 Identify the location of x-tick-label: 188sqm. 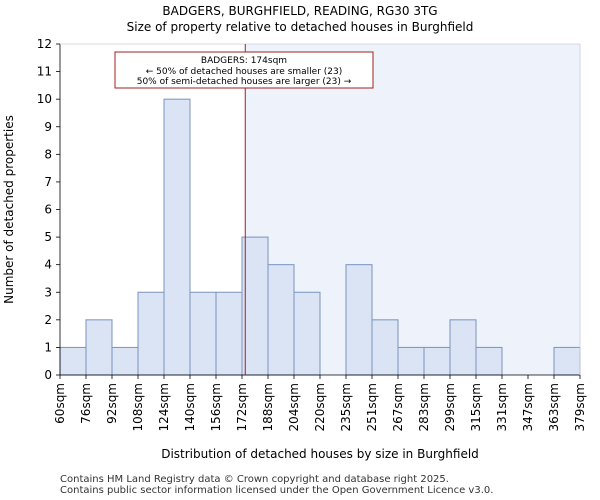
(268, 407).